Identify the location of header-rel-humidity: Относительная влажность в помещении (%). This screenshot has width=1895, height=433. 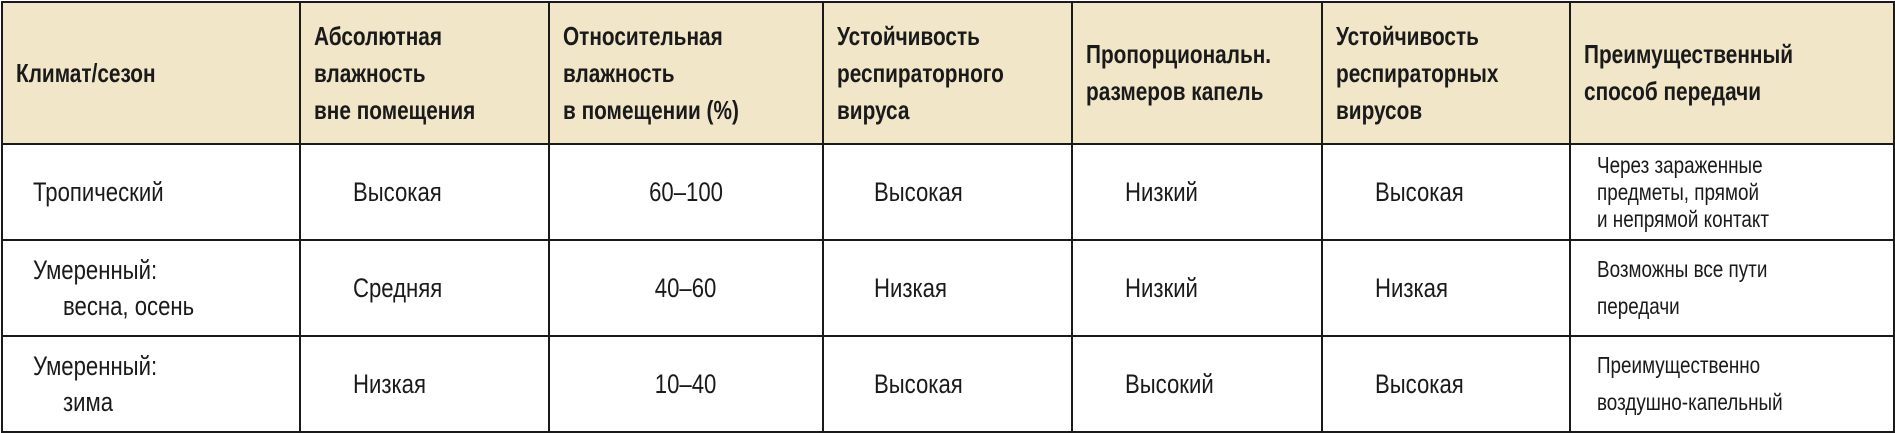
(686, 73).